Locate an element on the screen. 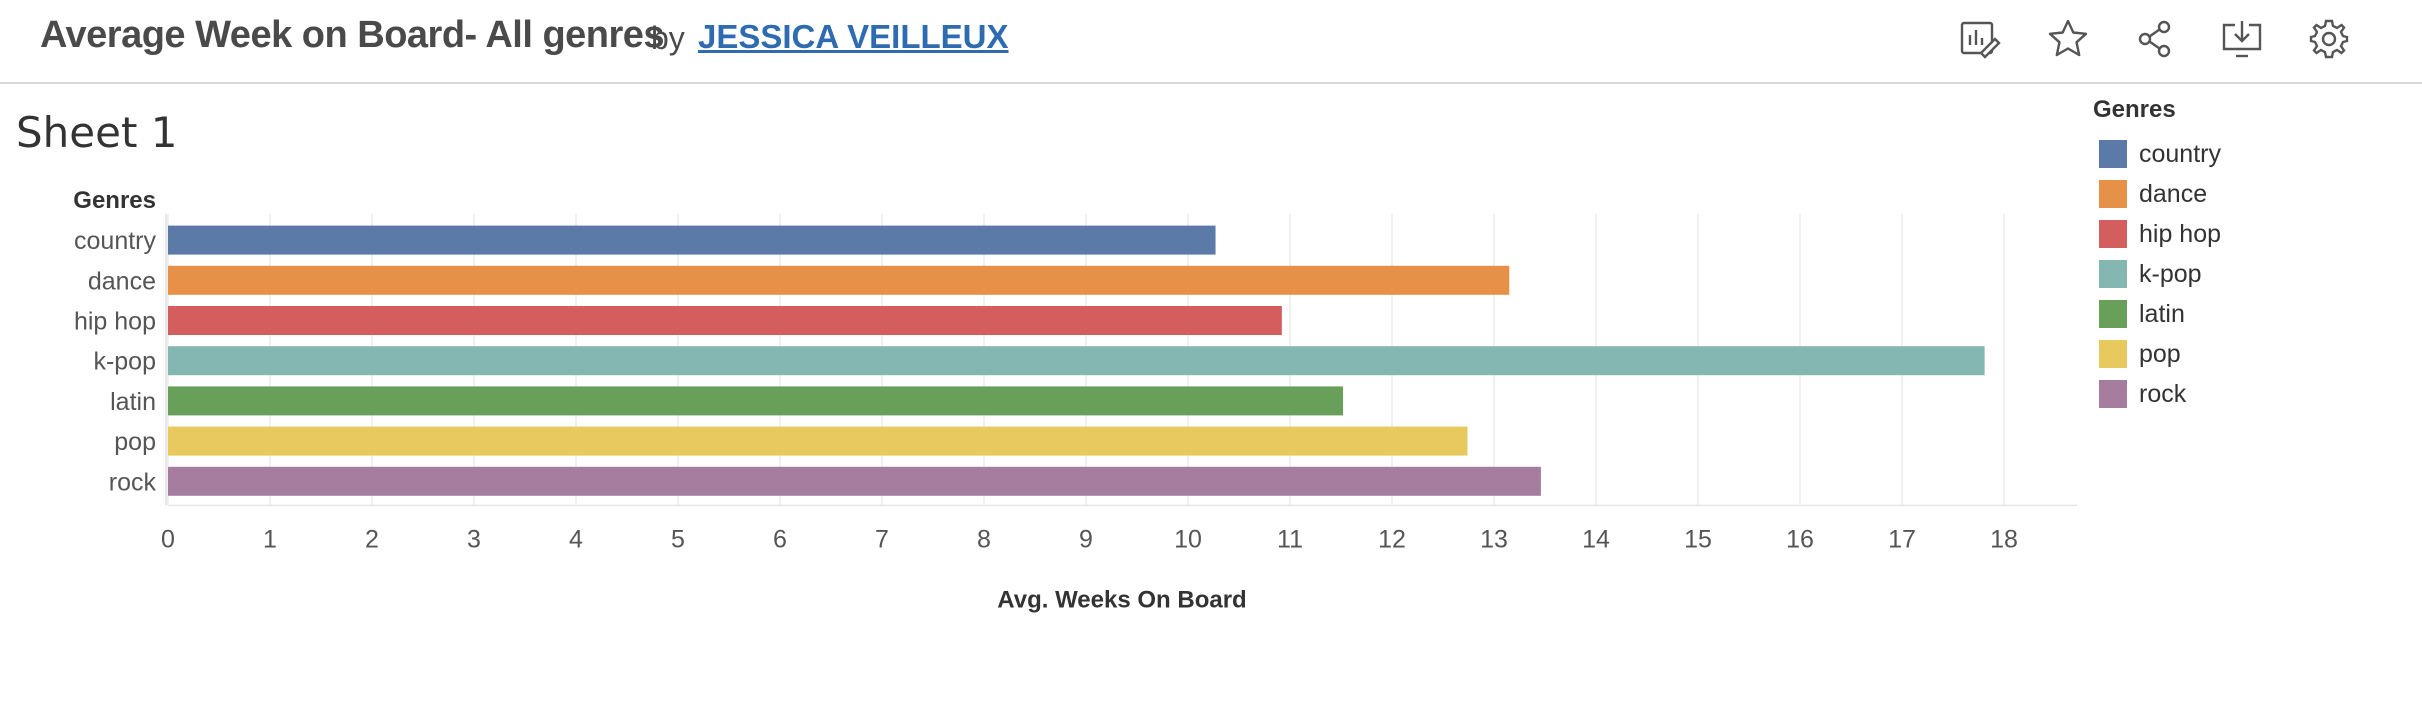 The width and height of the screenshot is (2422, 710). y-tick-label: latin is located at coordinates (133, 402).